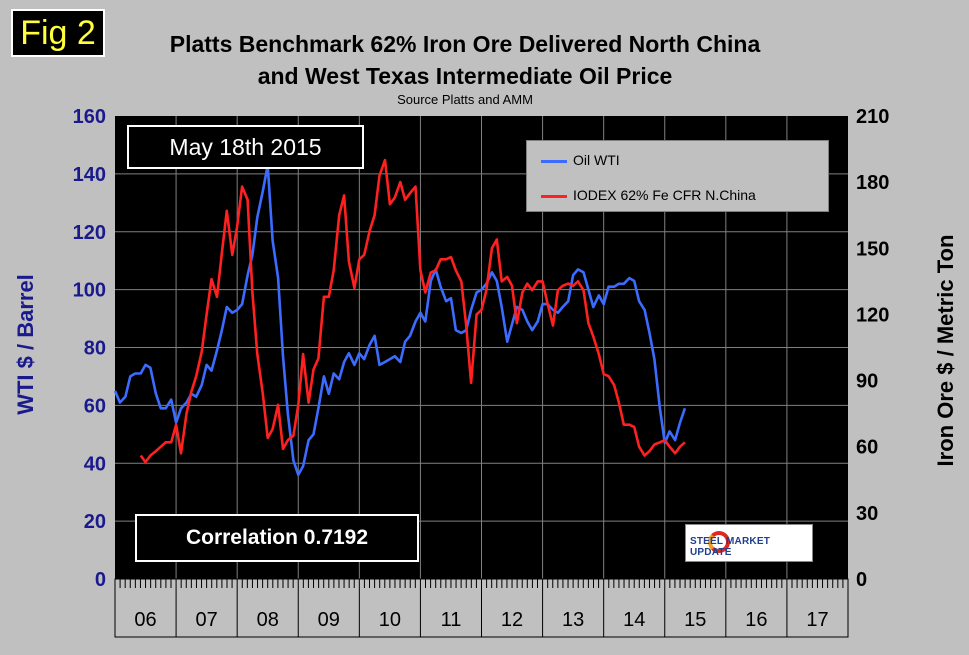 Image resolution: width=969 pixels, height=655 pixels. I want to click on date-label-box: May 18th 2015, so click(245, 147).